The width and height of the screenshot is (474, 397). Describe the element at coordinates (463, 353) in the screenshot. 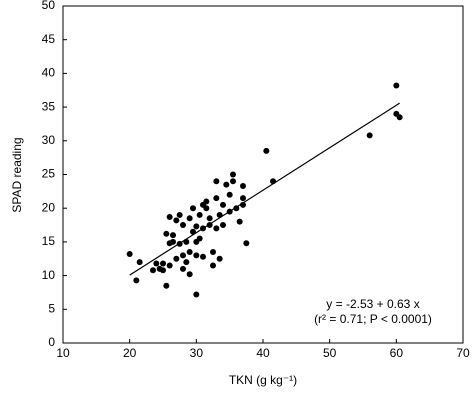

I see `x-tick-label: 70` at that location.